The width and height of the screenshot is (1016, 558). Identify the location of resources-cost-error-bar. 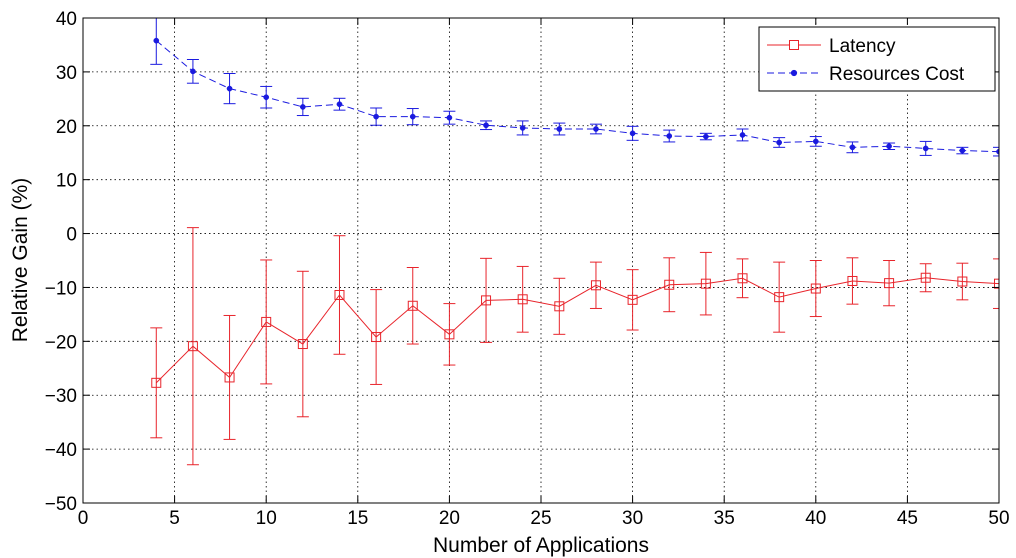
(996, 151).